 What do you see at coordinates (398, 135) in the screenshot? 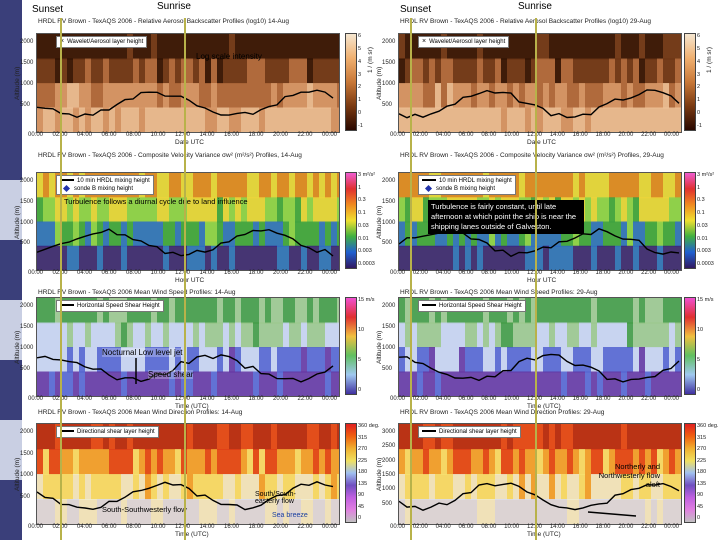
I see `x-tick-label: 00:00` at bounding box center [398, 135].